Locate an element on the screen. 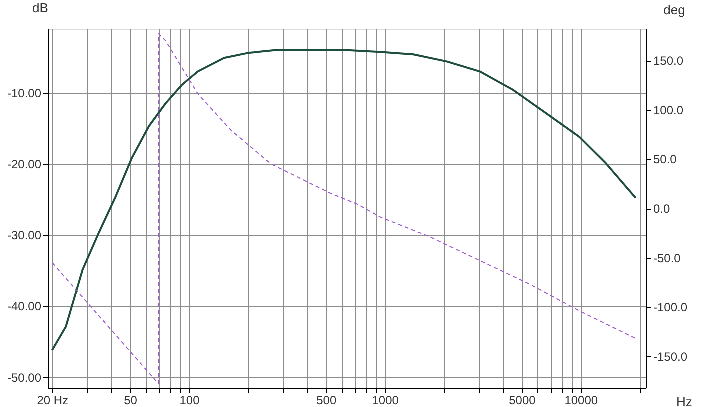 The width and height of the screenshot is (709, 407). y-axis-title: dB is located at coordinates (40, 8).